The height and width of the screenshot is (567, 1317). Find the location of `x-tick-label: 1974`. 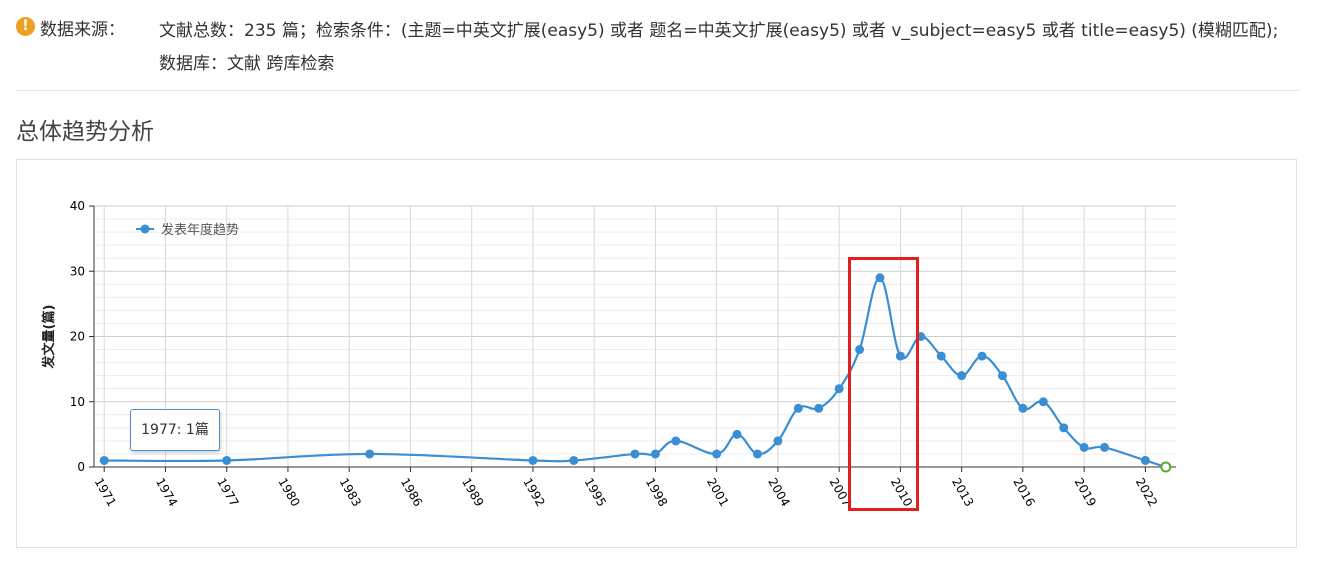

x-tick-label: 1974 is located at coordinates (166, 492).